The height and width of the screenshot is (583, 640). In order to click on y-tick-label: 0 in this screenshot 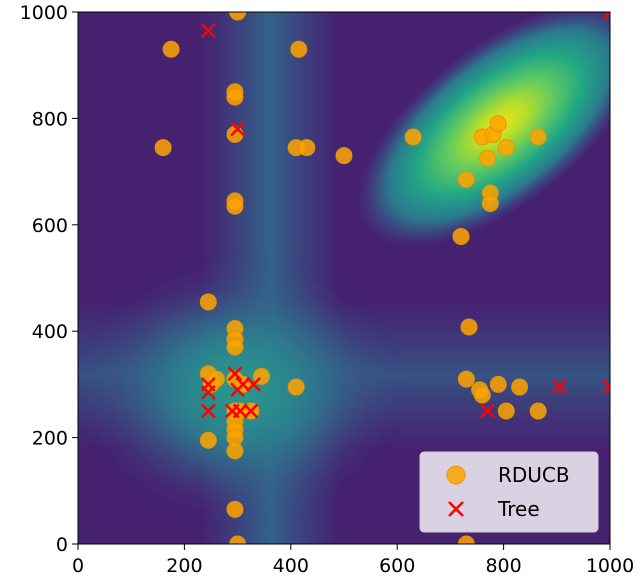, I will do `click(62, 545)`.